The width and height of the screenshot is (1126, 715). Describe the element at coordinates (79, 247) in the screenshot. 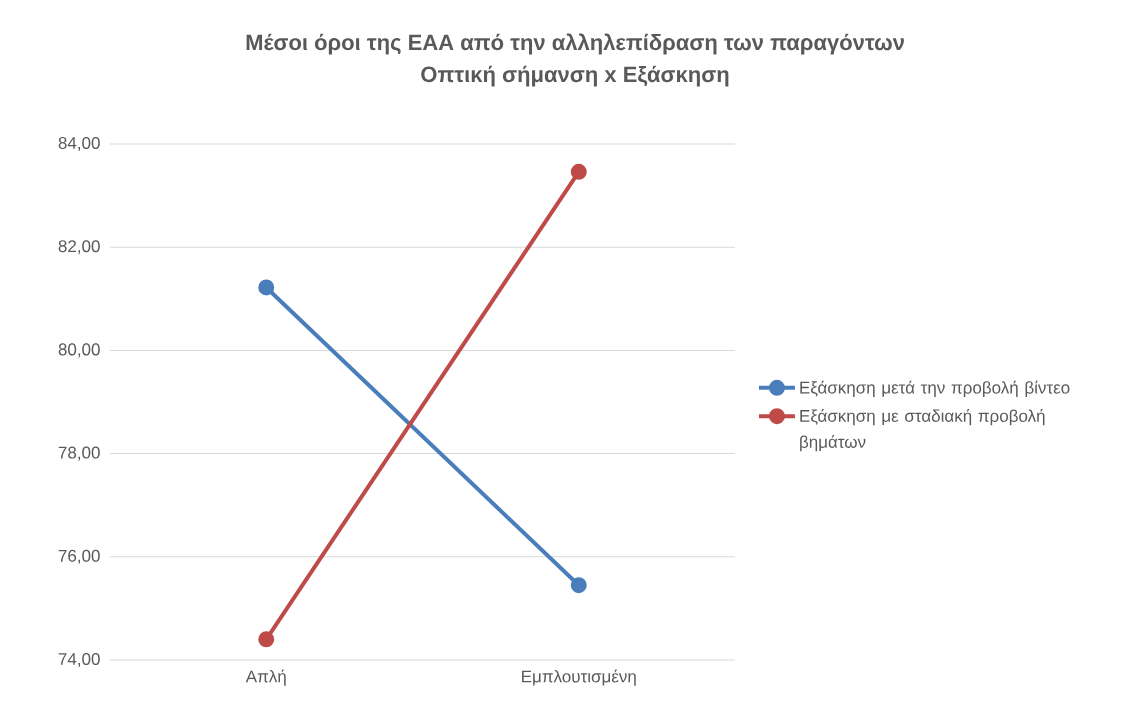

I see `y-tick-label: 82,00` at that location.